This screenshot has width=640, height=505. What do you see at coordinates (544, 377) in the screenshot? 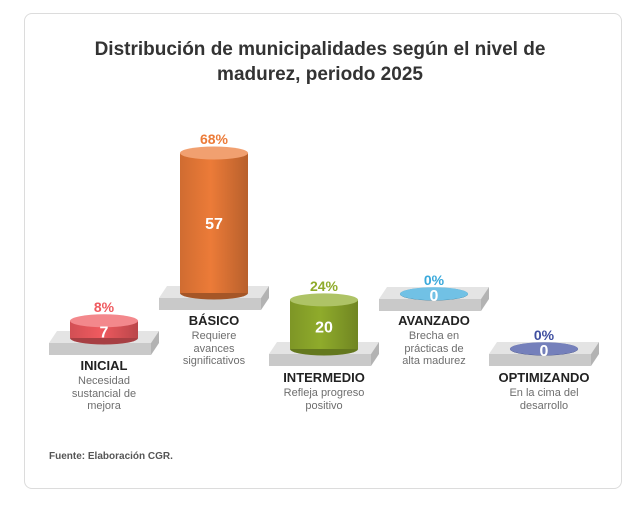
I see `level-name-optimizando: OPTIMIZANDO` at bounding box center [544, 377].